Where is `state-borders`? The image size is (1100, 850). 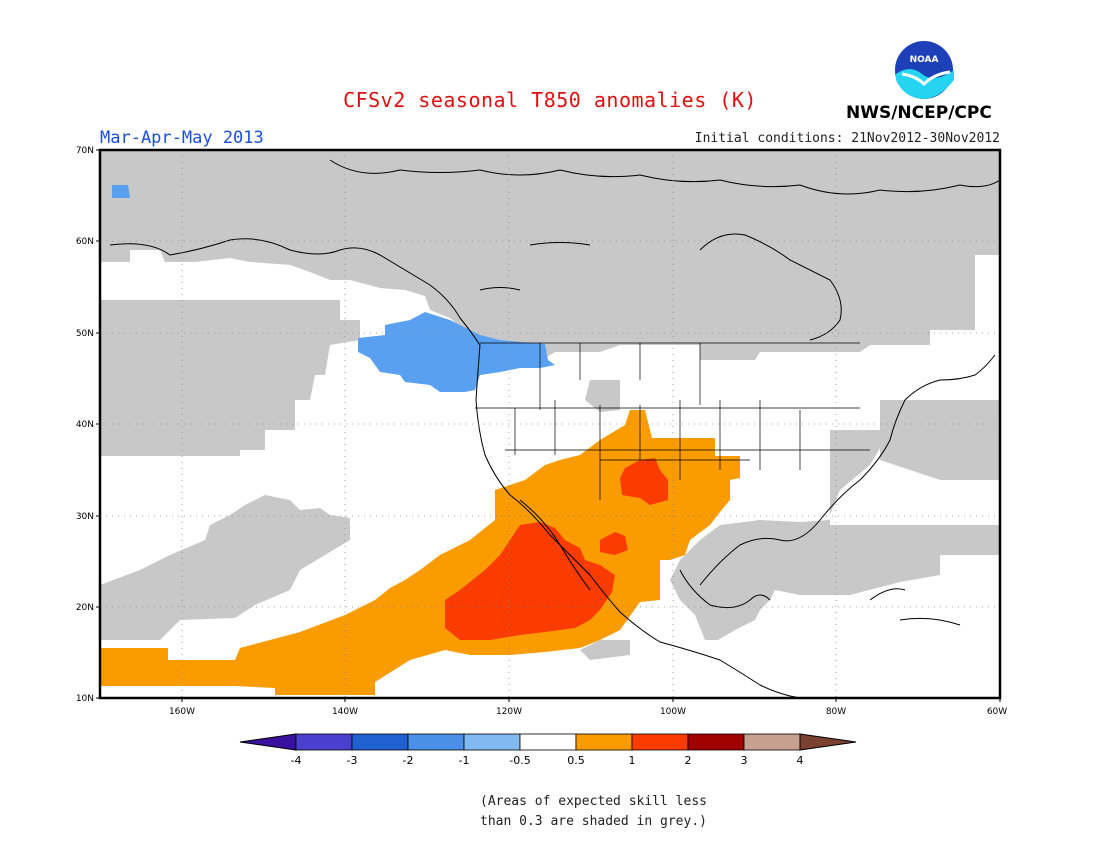
state-borders is located at coordinates (672, 421).